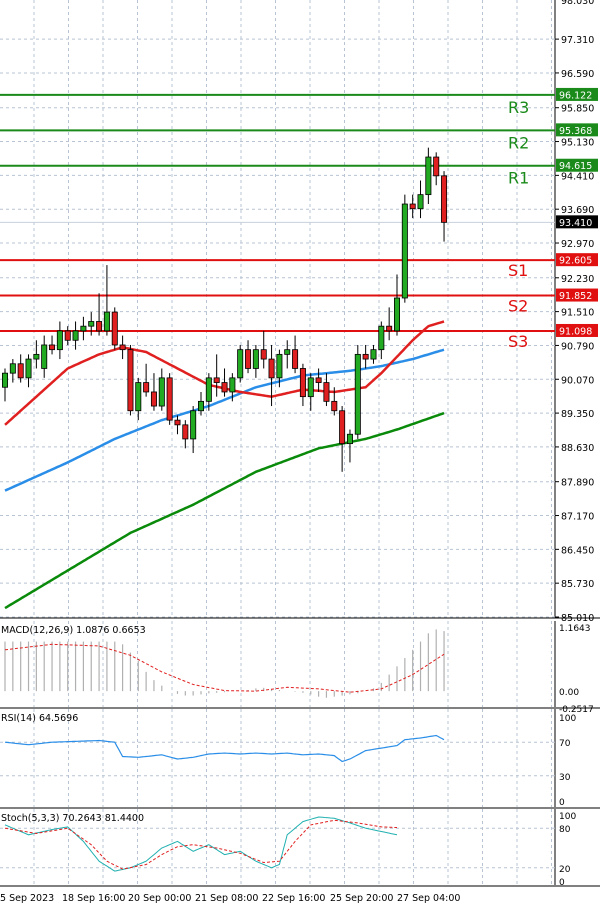 The width and height of the screenshot is (600, 915). Describe the element at coordinates (577, 483) in the screenshot. I see `price-tick-label: 87.890` at that location.